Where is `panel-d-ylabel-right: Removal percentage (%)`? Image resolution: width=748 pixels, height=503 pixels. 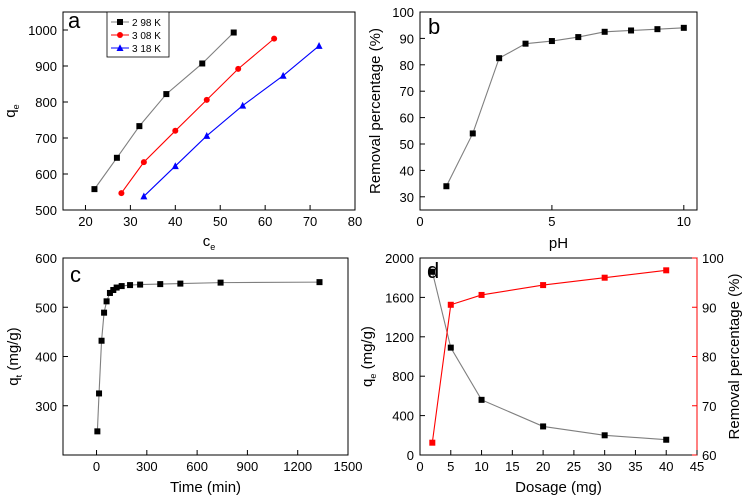
panel-d-ylabel-right: Removal percentage (%) is located at coordinates (734, 357).